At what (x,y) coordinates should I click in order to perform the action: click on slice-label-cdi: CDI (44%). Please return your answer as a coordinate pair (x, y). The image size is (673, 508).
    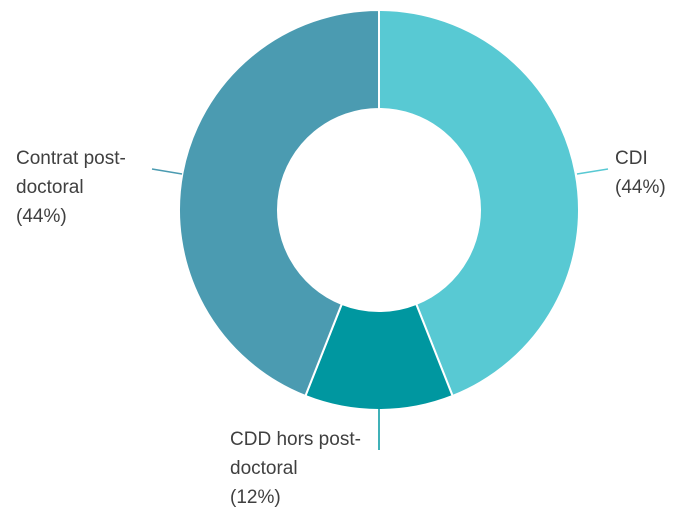
    Looking at the image, I should click on (640, 173).